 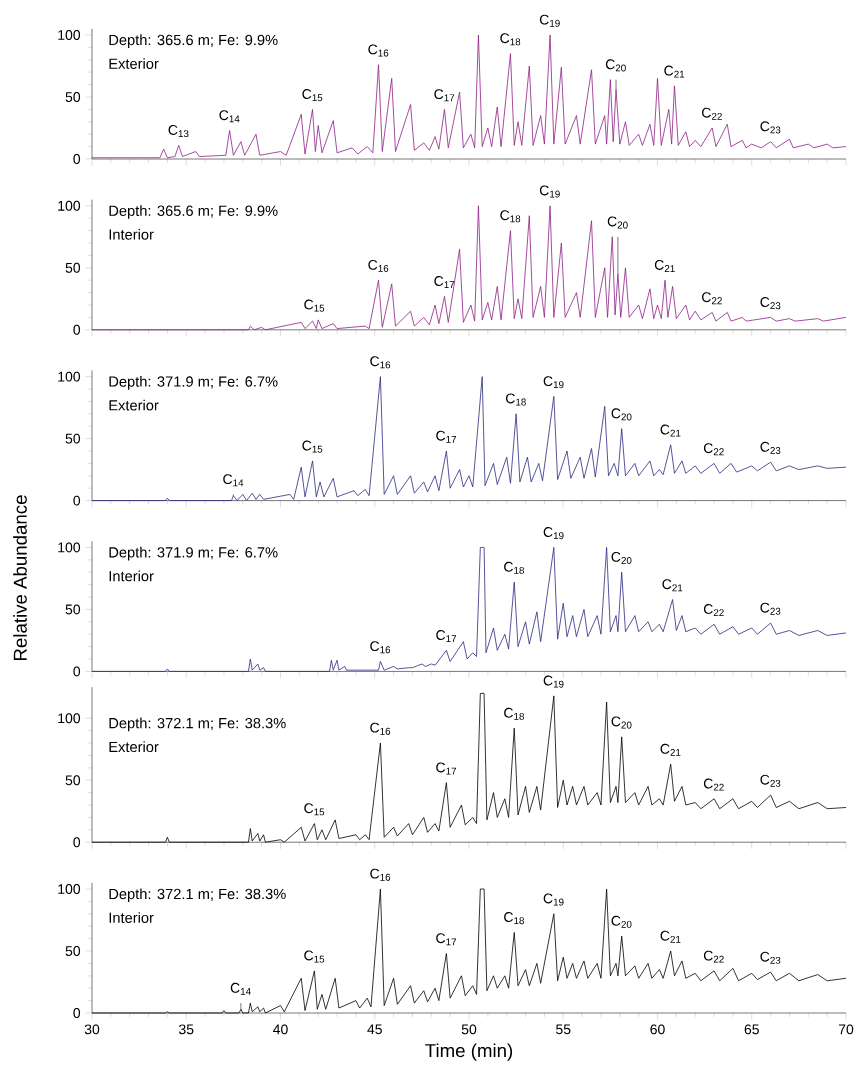 I want to click on x-tick-label: 55, so click(x=563, y=1029).